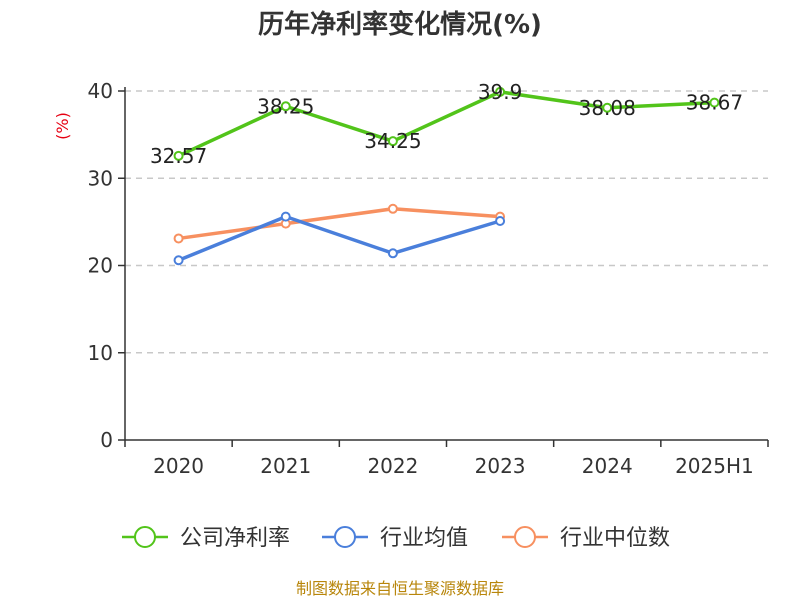 The height and width of the screenshot is (600, 800). I want to click on y-tick-label-0: 0, so click(106, 440).